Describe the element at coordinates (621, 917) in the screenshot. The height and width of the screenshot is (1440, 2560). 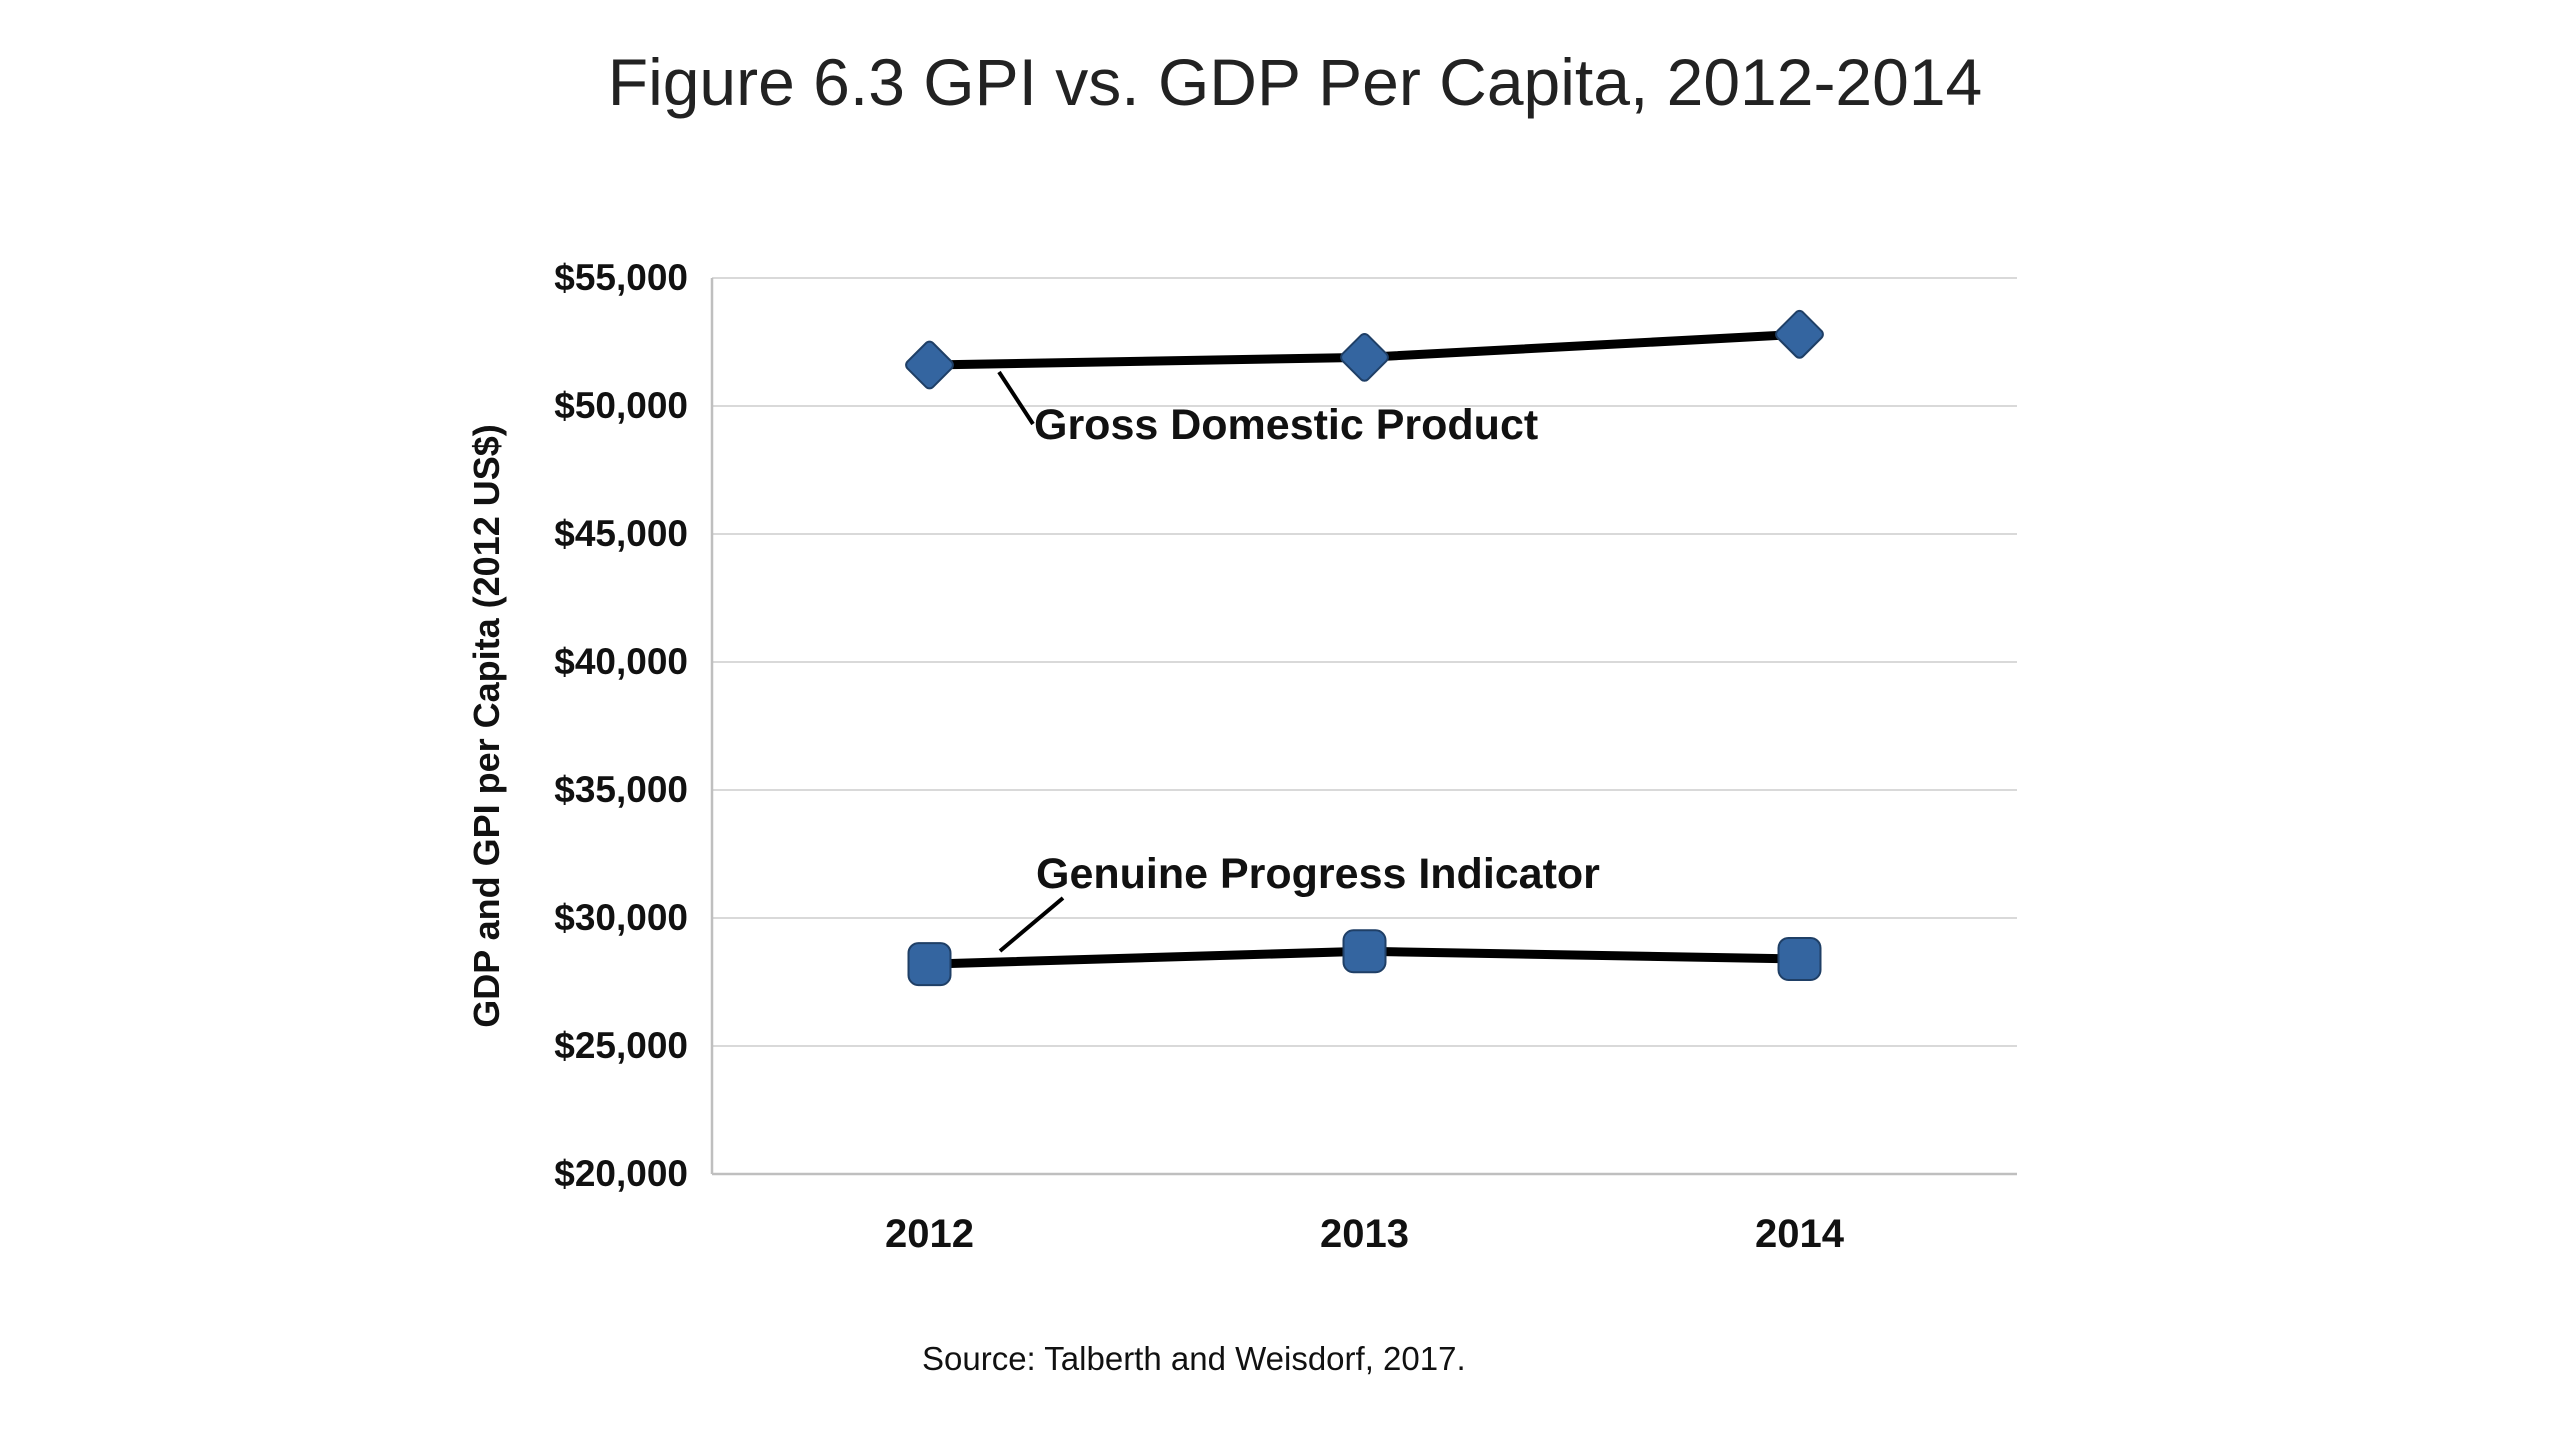
I see `y-tick-label: $30,000` at that location.